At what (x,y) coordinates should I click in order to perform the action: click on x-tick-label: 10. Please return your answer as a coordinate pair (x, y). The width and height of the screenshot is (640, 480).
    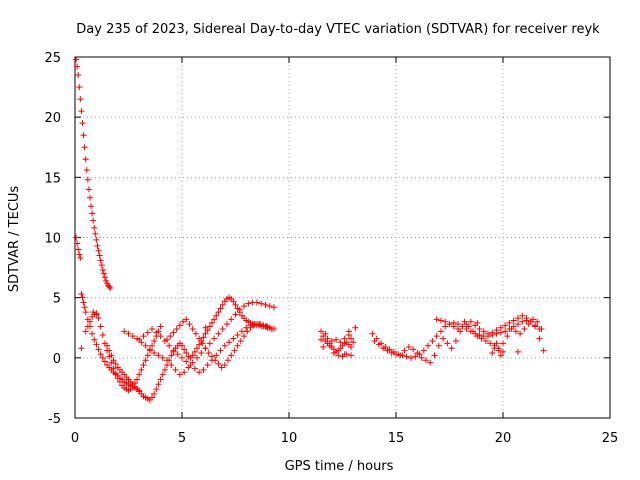
    Looking at the image, I should click on (289, 438).